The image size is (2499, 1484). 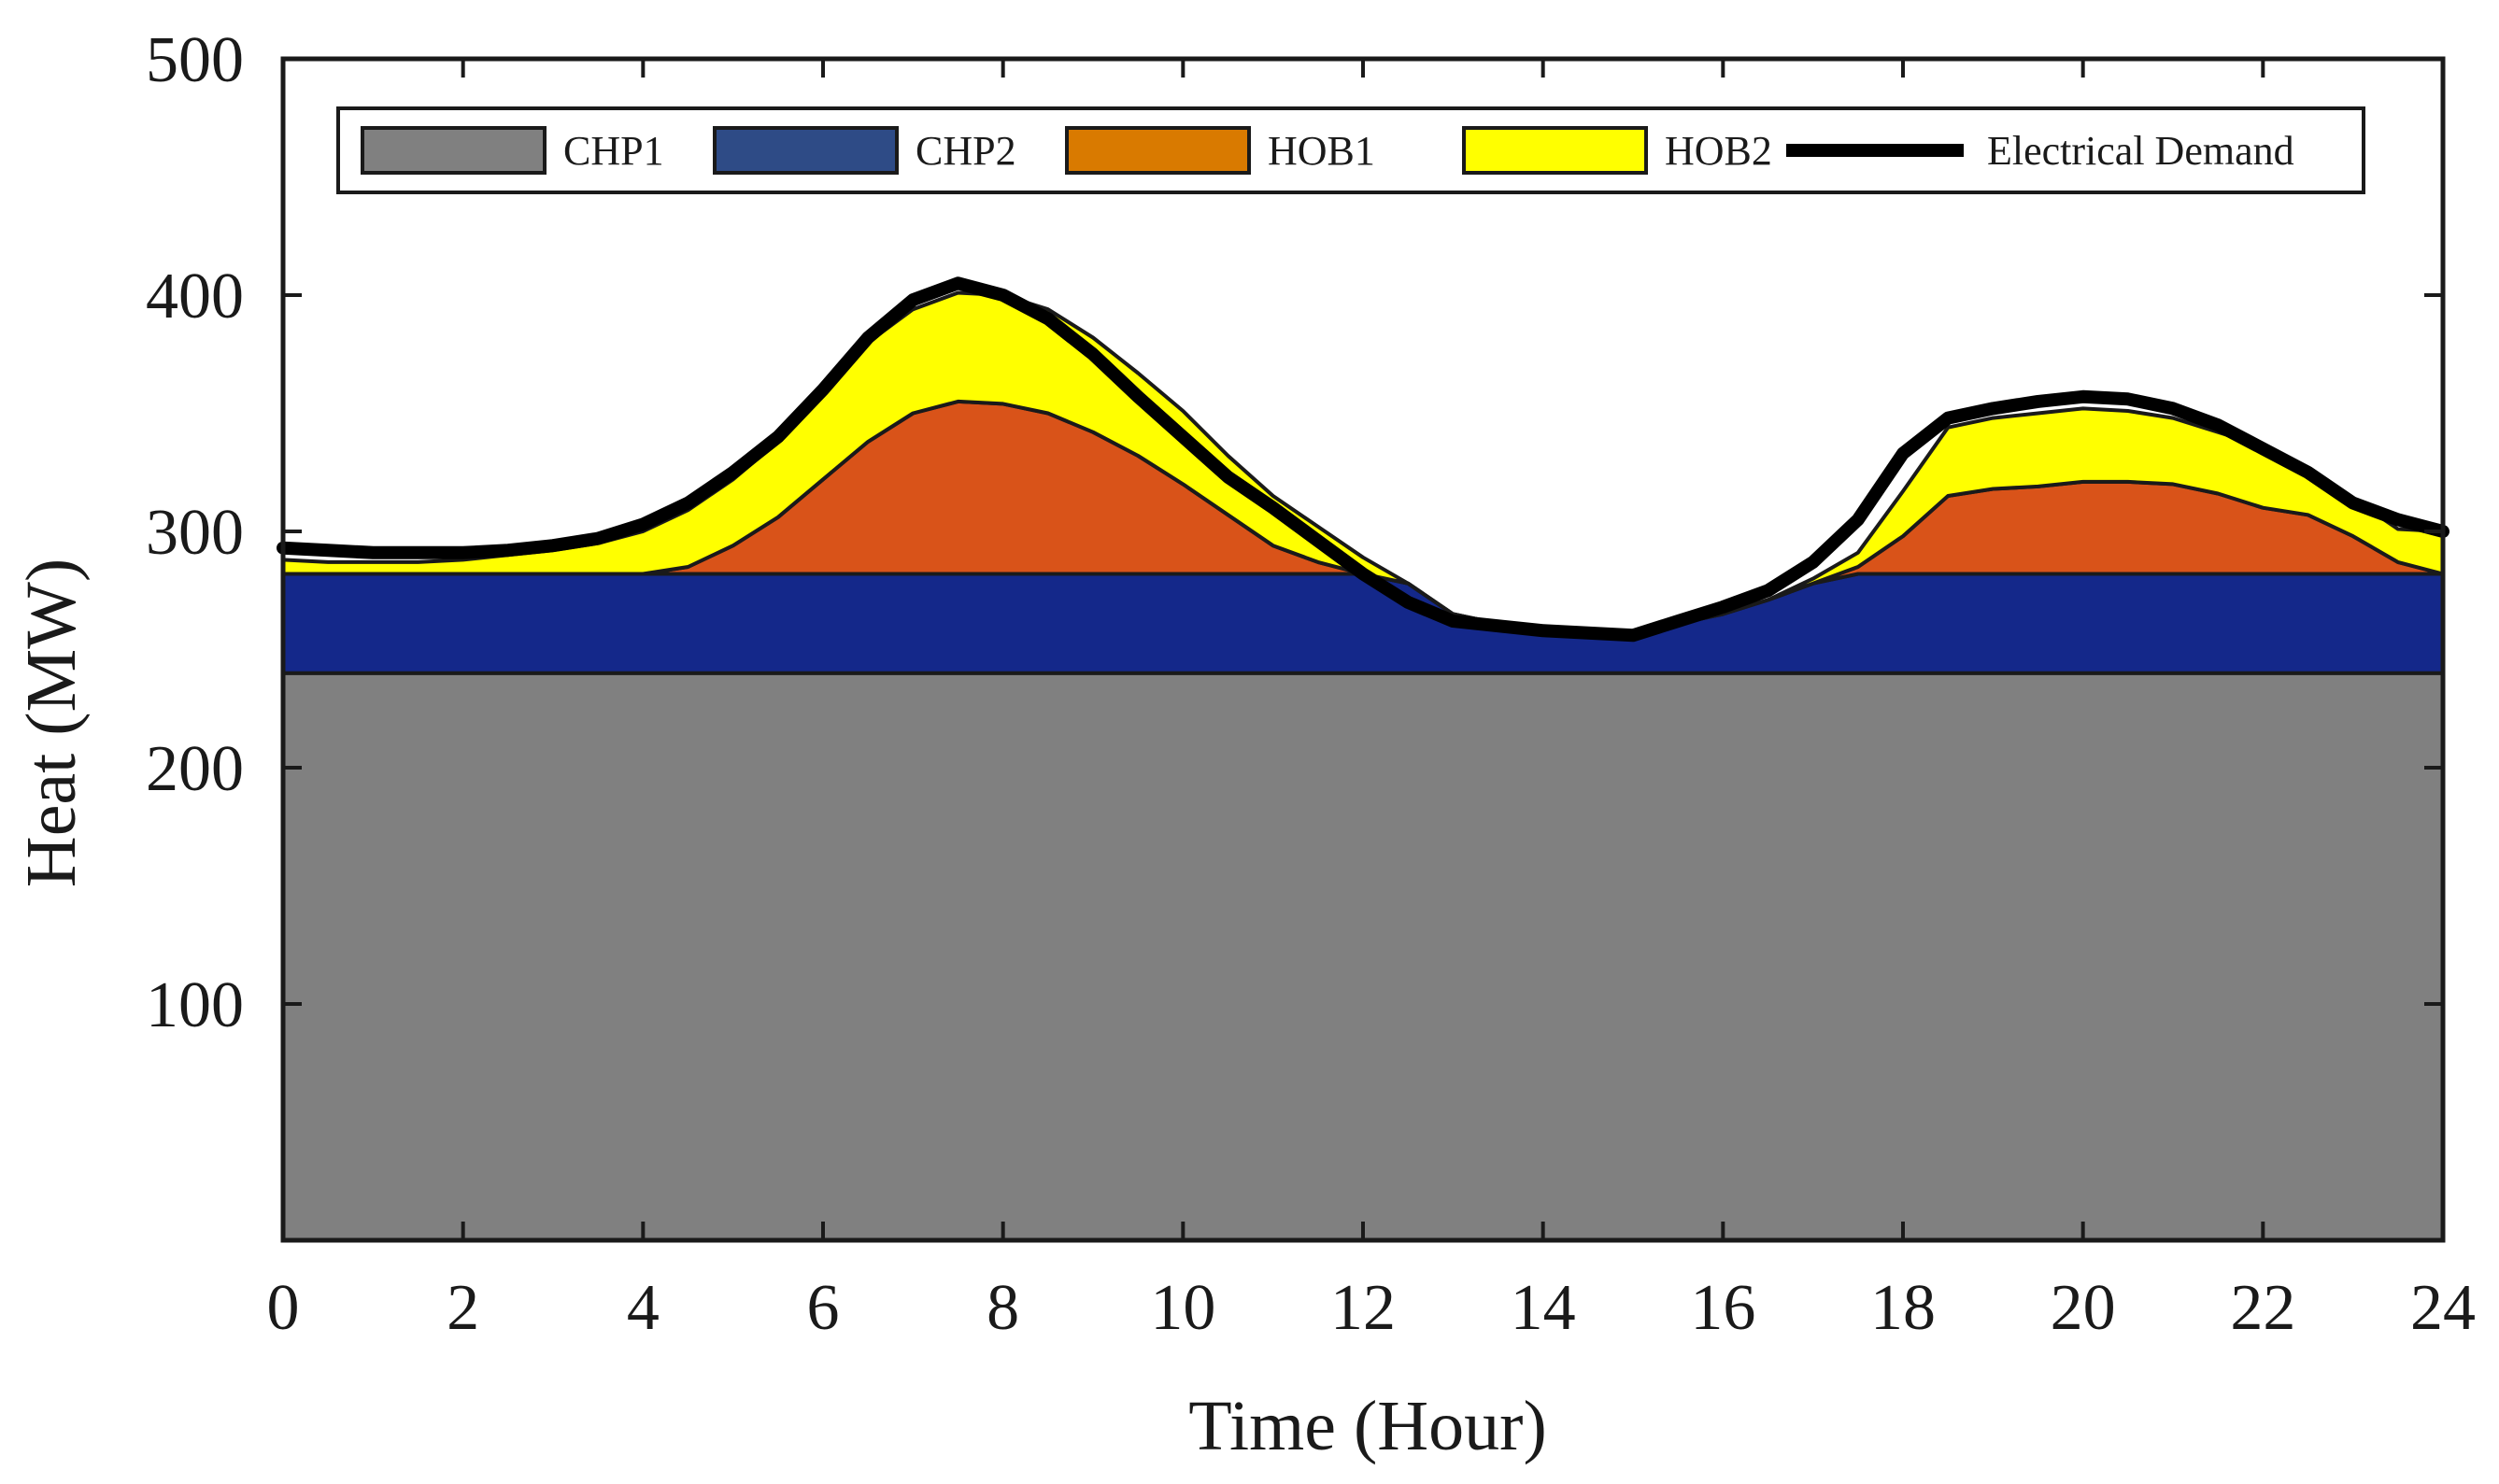 What do you see at coordinates (283, 1308) in the screenshot?
I see `x-tick-label: 0` at bounding box center [283, 1308].